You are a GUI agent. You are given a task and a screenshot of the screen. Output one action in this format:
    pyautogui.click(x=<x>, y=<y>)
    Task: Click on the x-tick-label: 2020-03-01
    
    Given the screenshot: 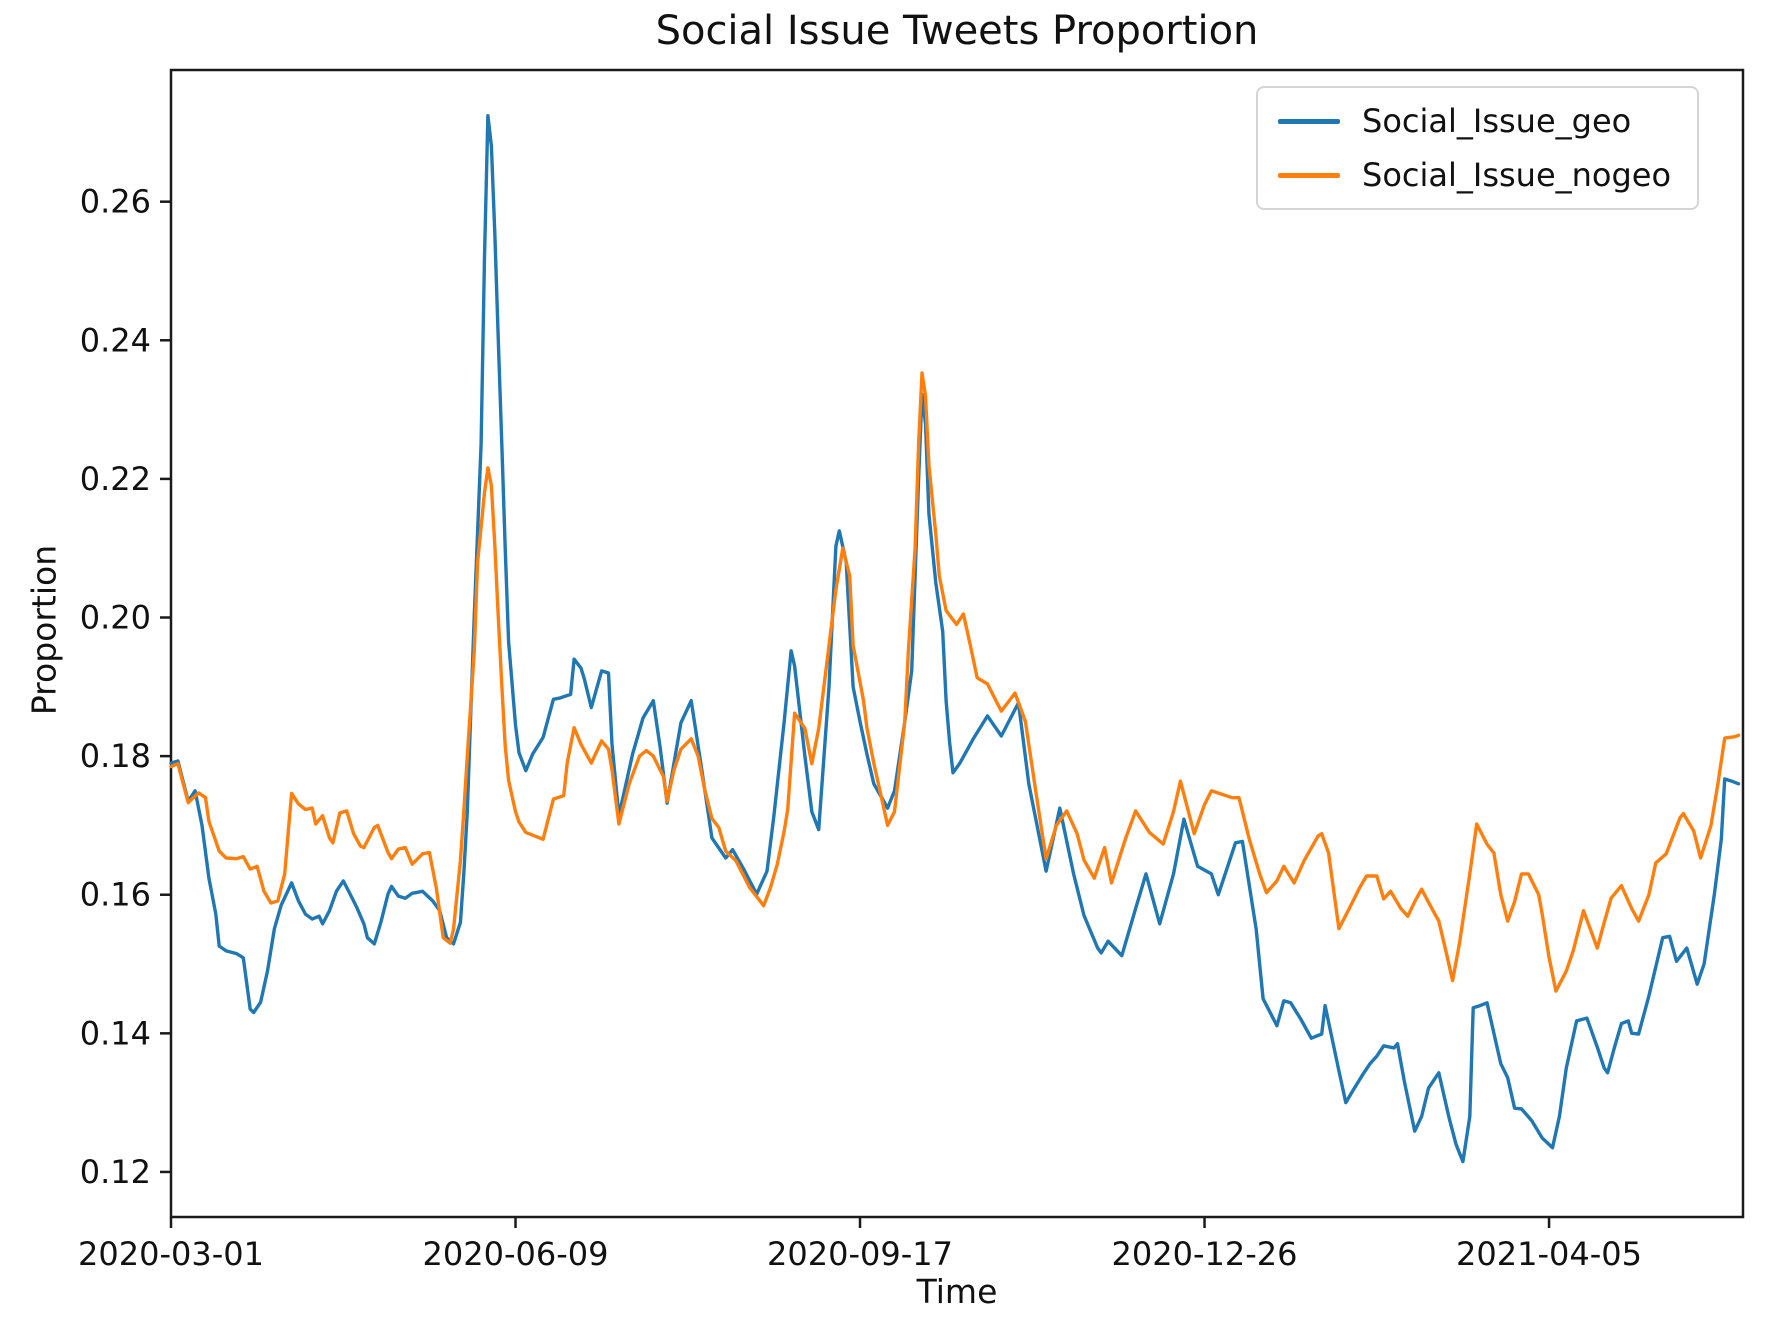 What is the action you would take?
    pyautogui.click(x=171, y=1254)
    